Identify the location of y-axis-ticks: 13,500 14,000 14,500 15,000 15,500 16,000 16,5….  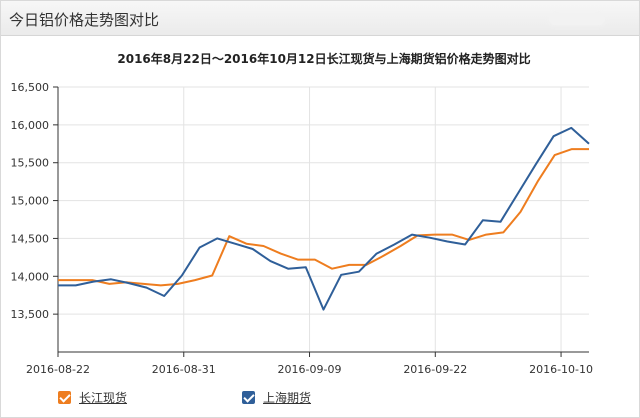
(34, 201).